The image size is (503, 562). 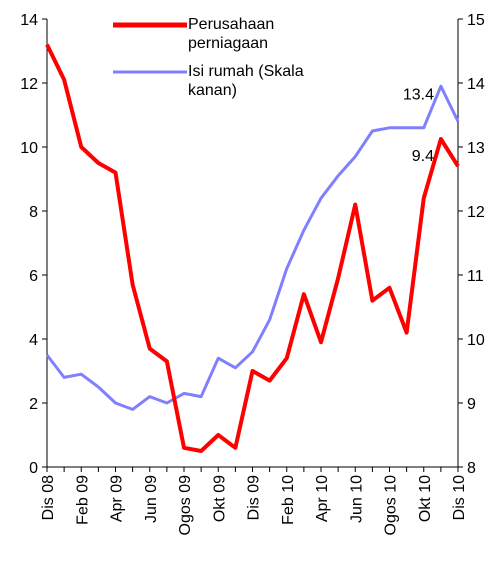 What do you see at coordinates (33, 276) in the screenshot?
I see `y-tick-label: 6` at bounding box center [33, 276].